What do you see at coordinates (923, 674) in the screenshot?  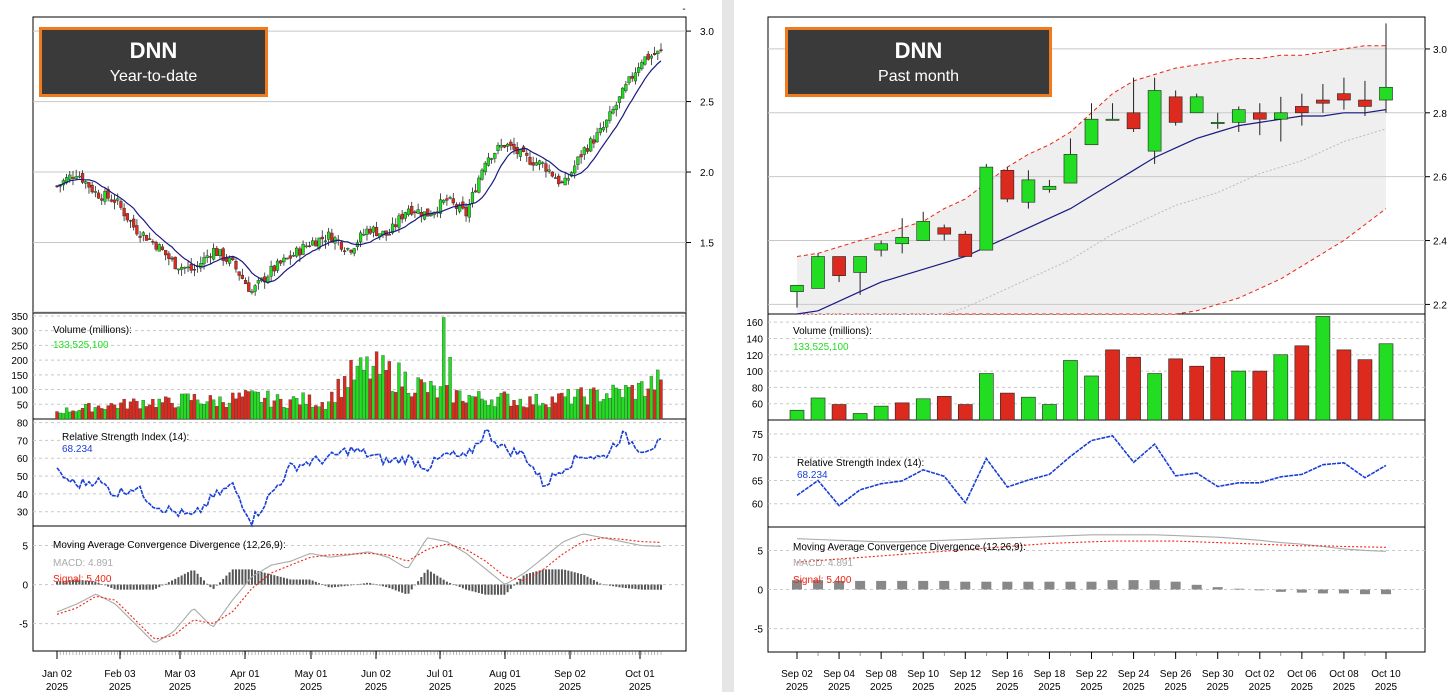 I see `month-x-date-label: Sep 10` at bounding box center [923, 674].